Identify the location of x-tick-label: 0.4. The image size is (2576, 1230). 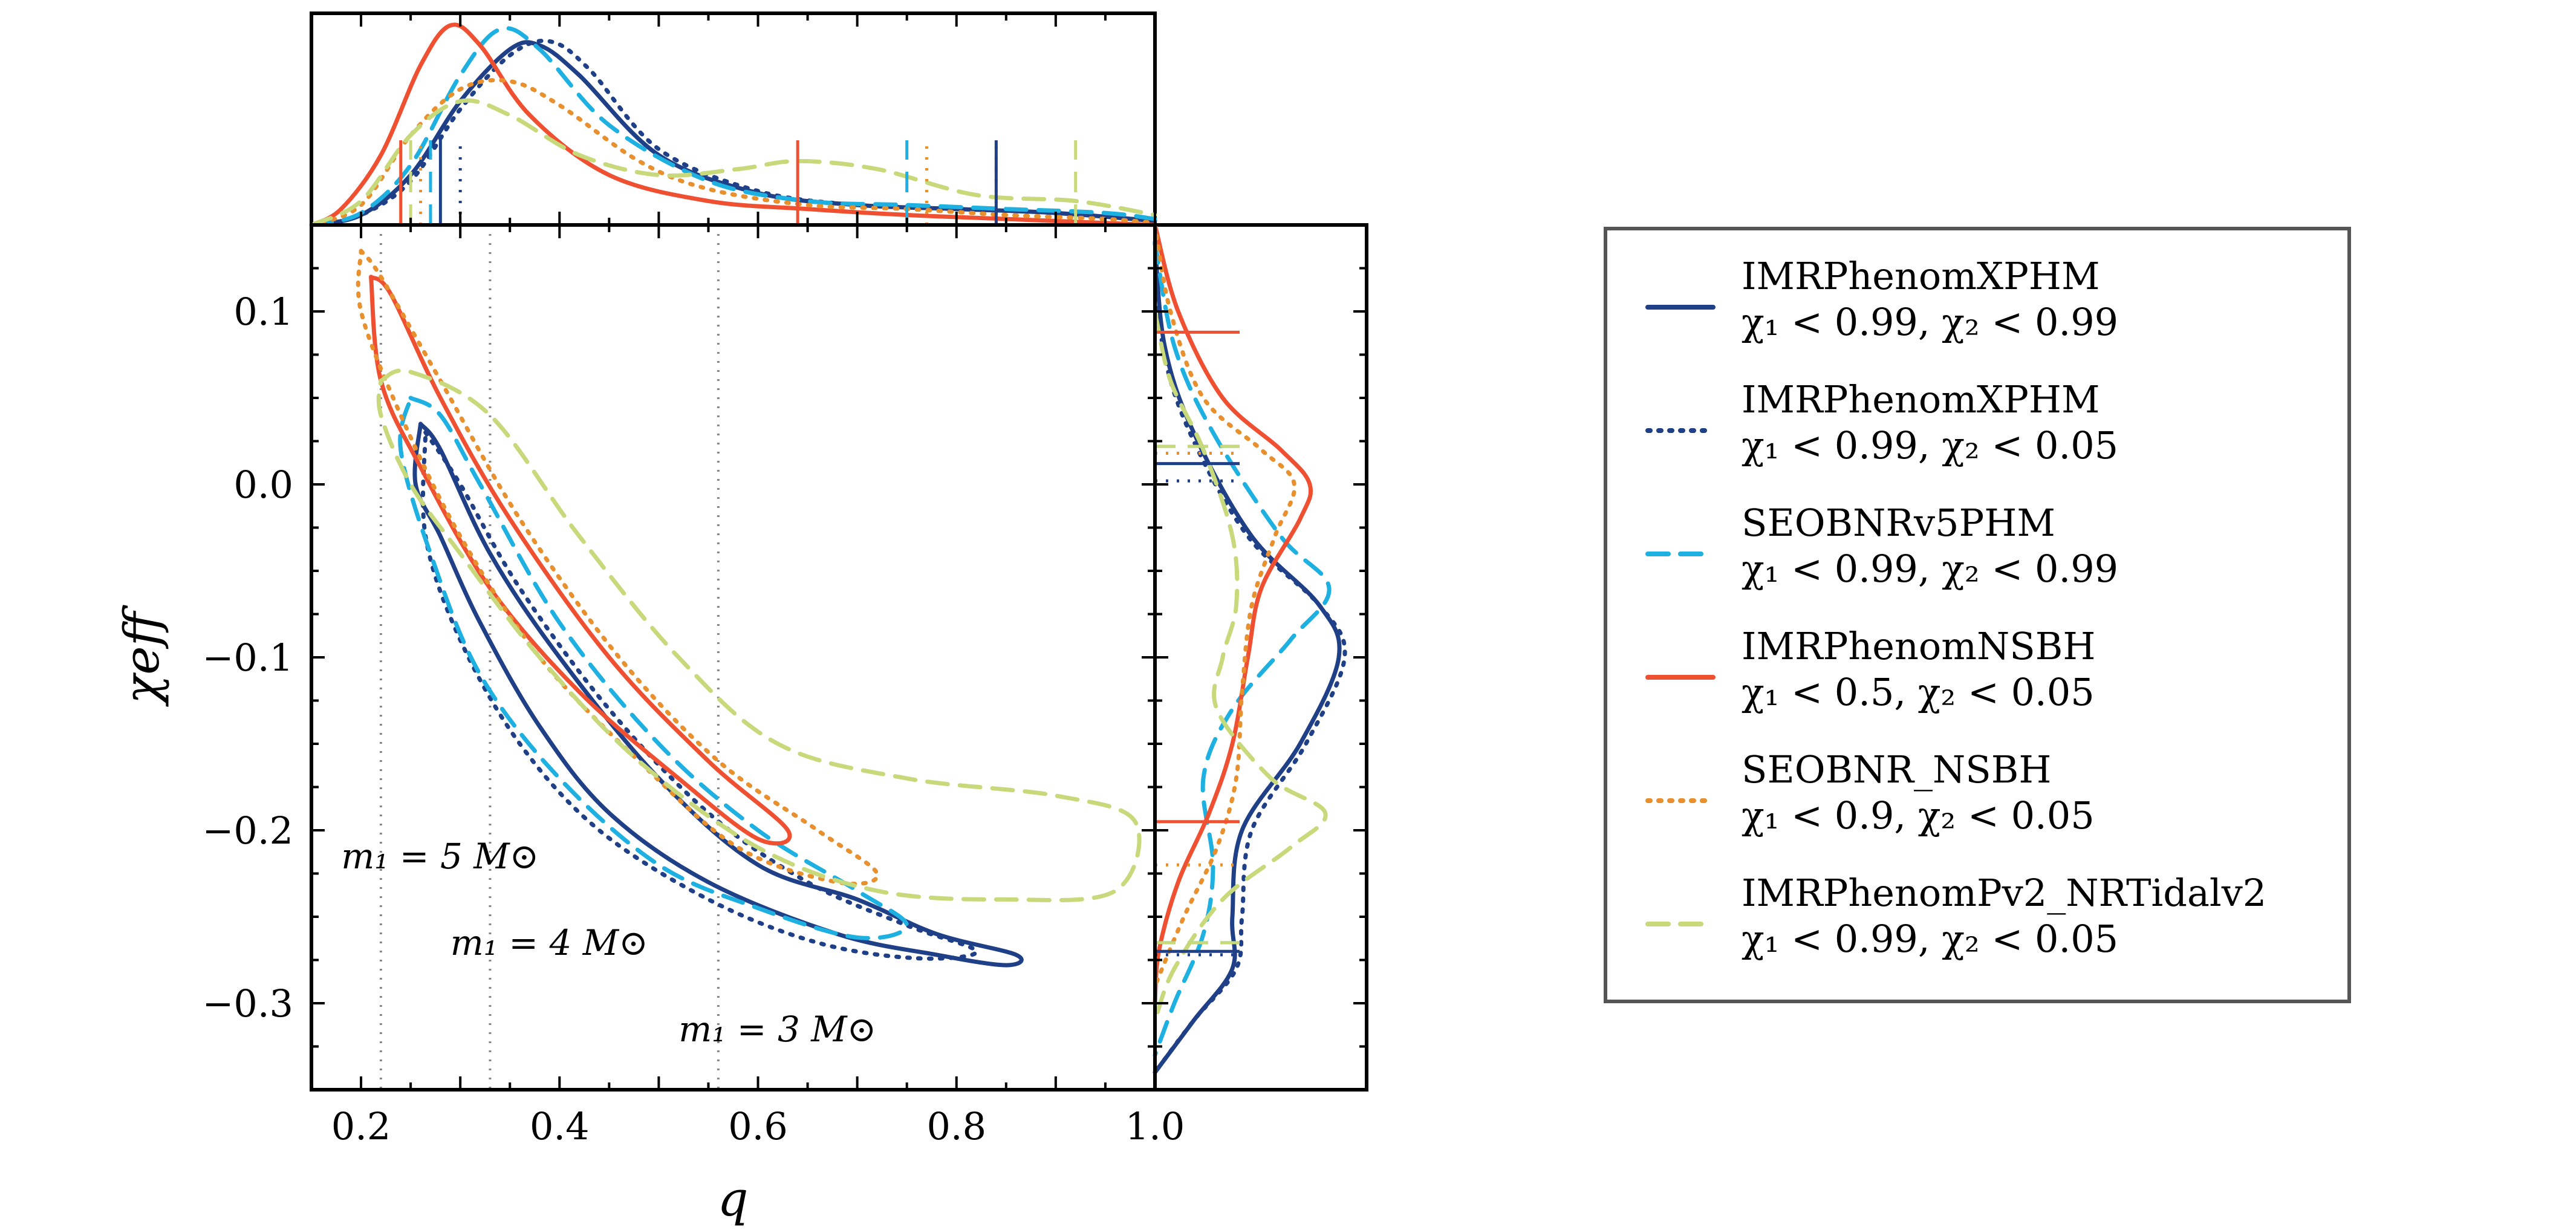
(560, 1126).